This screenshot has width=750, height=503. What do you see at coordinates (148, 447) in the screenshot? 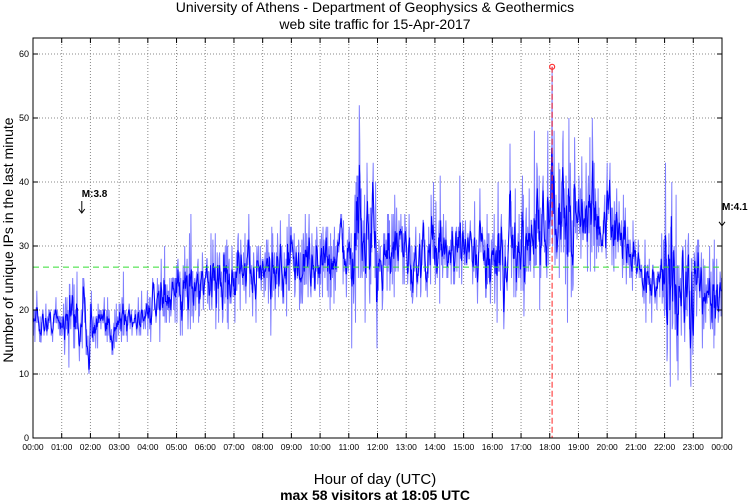
I see `x-tick-label: 04:00` at bounding box center [148, 447].